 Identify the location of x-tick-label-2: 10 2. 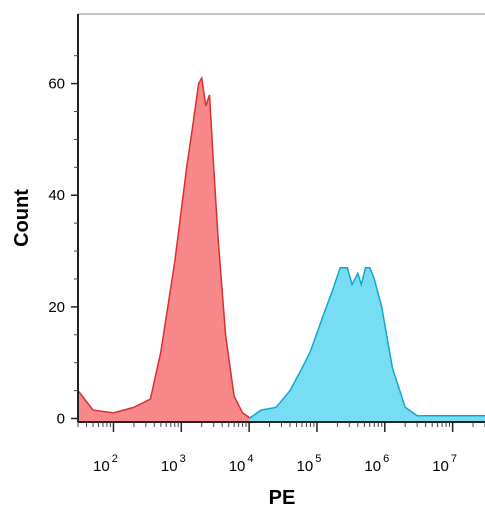
(105, 464).